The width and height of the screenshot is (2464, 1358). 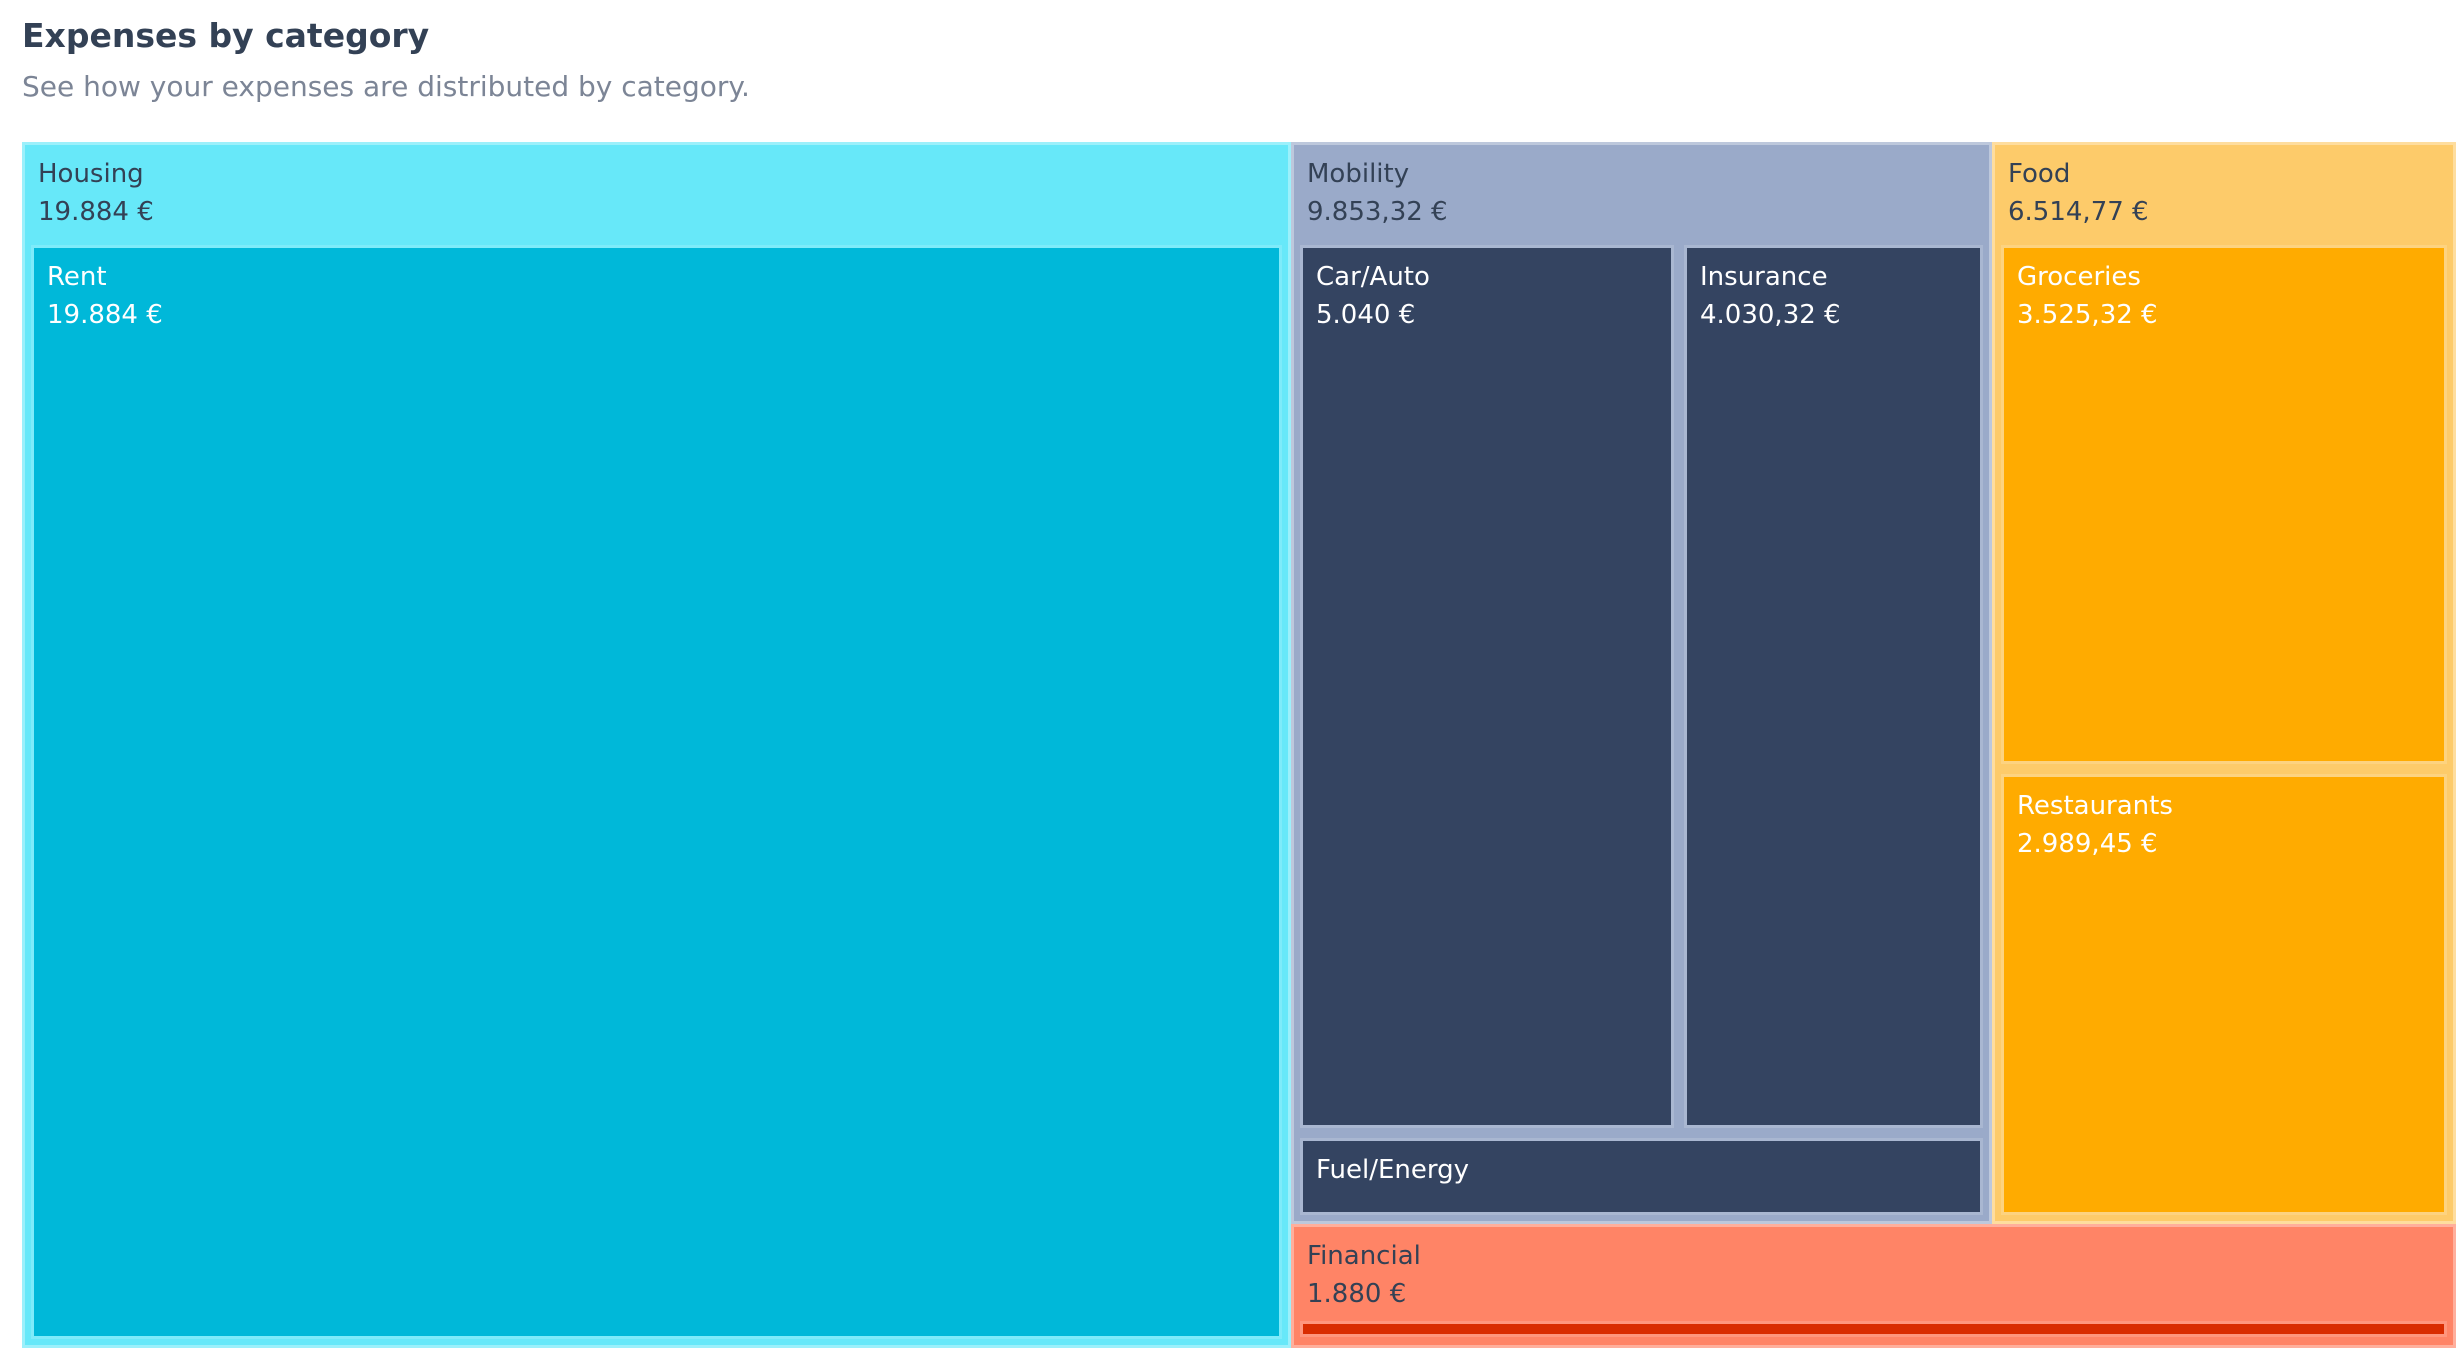 I want to click on node-label: Groceries 3.525,32 €, so click(x=2087, y=296).